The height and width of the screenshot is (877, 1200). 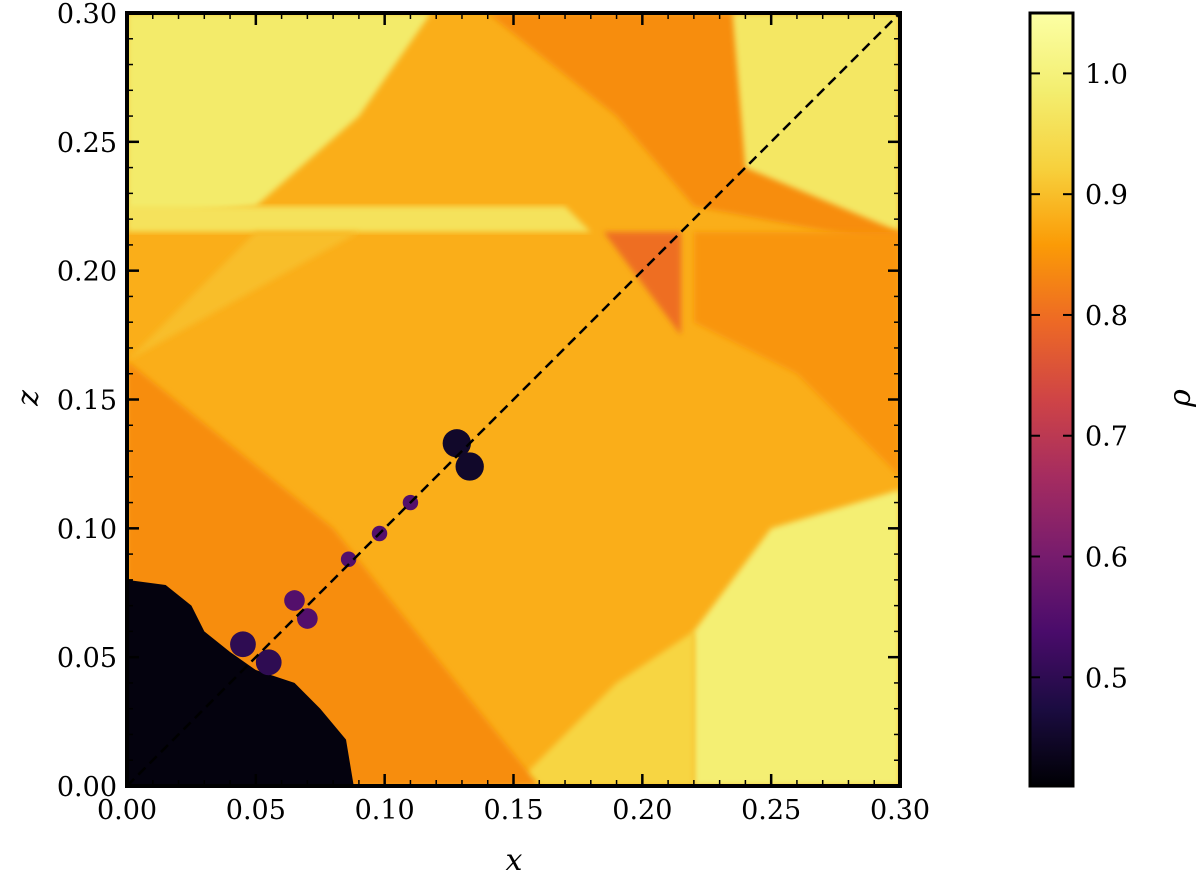 I want to click on colorbar-tick-label: 0.5, so click(x=1106, y=678).